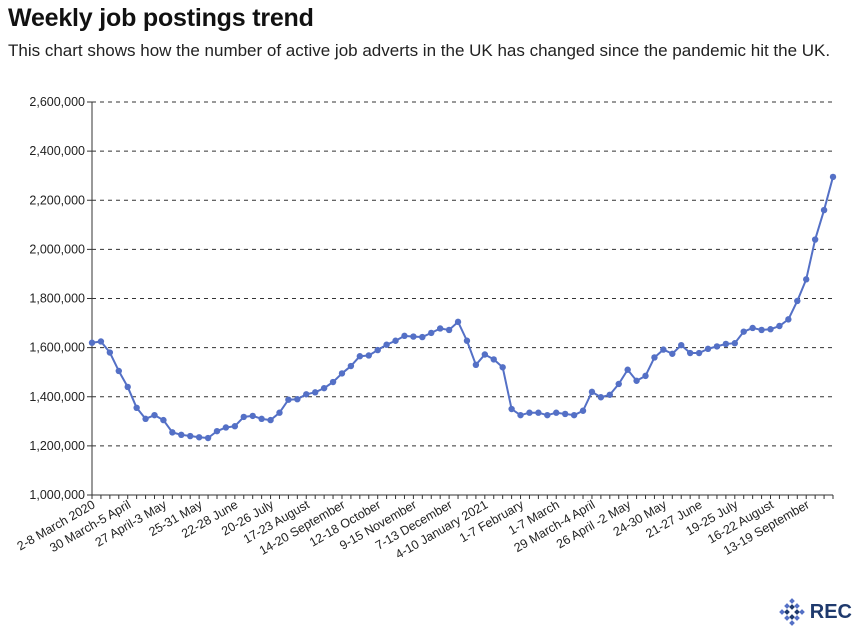 The height and width of the screenshot is (630, 858). What do you see at coordinates (57, 348) in the screenshot?
I see `y-tick-label: 1,600,000` at bounding box center [57, 348].